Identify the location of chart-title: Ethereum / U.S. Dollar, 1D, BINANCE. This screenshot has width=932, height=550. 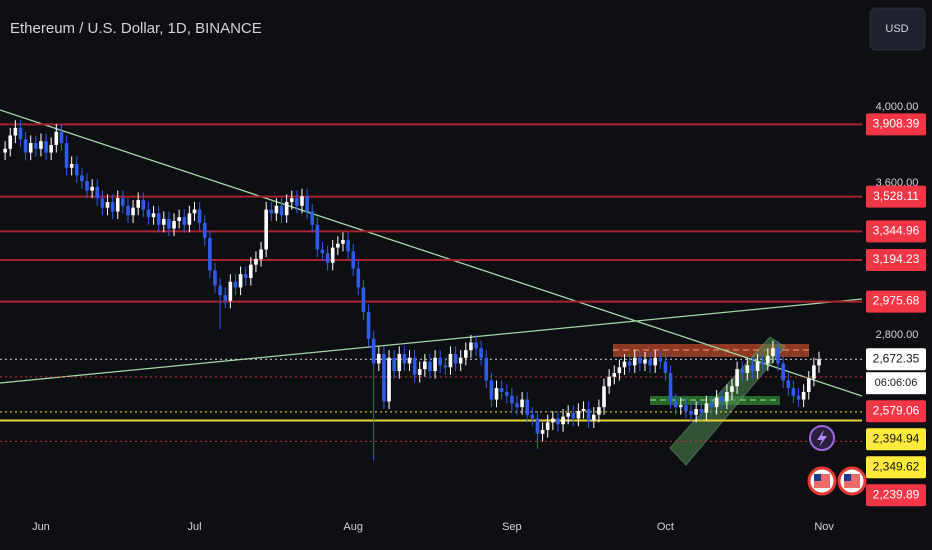
(136, 28).